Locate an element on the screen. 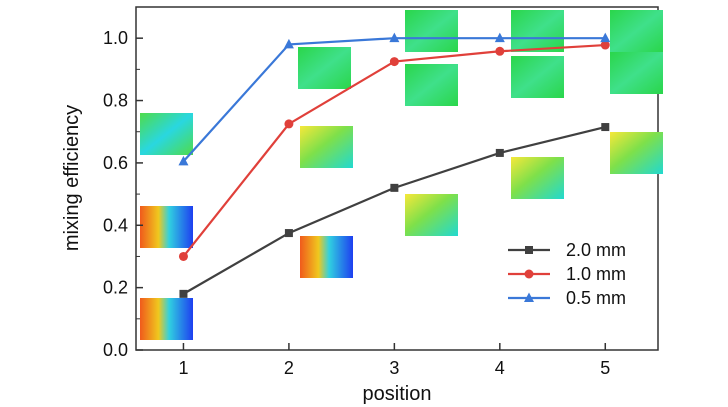 This screenshot has height=407, width=728. y-tick-label: 0.2 is located at coordinates (115, 288).